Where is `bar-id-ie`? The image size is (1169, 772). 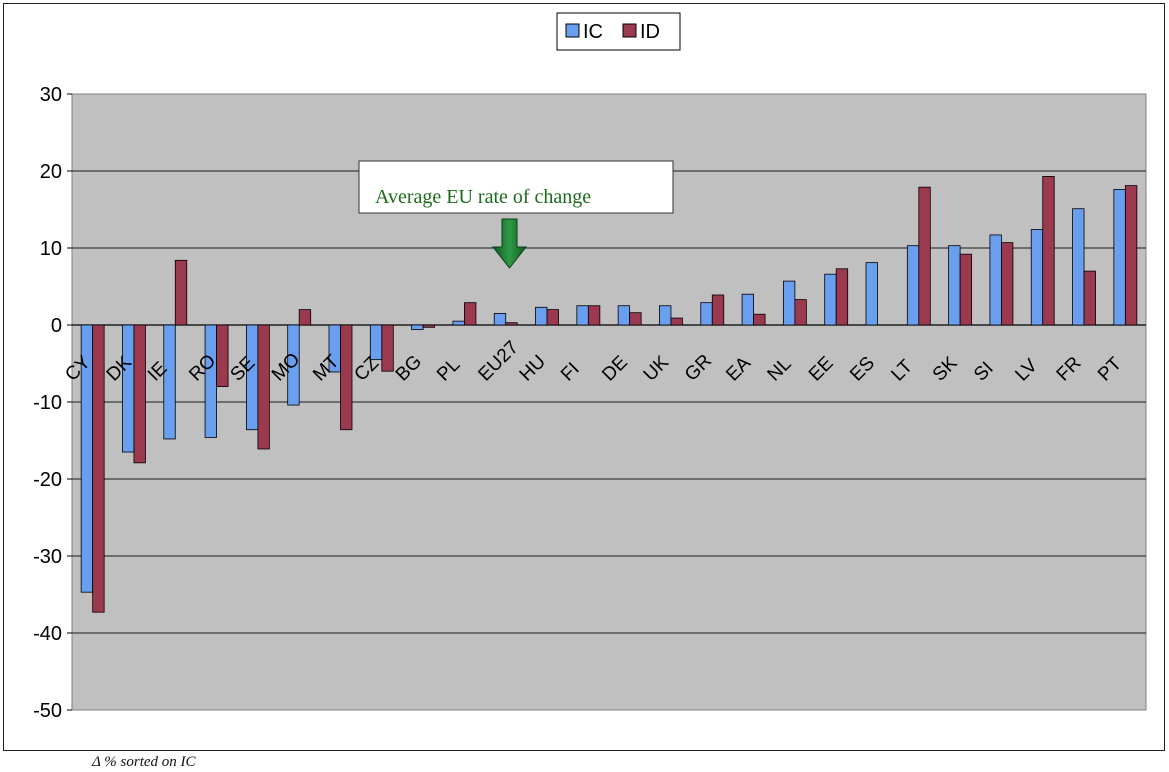
bar-id-ie is located at coordinates (181, 292).